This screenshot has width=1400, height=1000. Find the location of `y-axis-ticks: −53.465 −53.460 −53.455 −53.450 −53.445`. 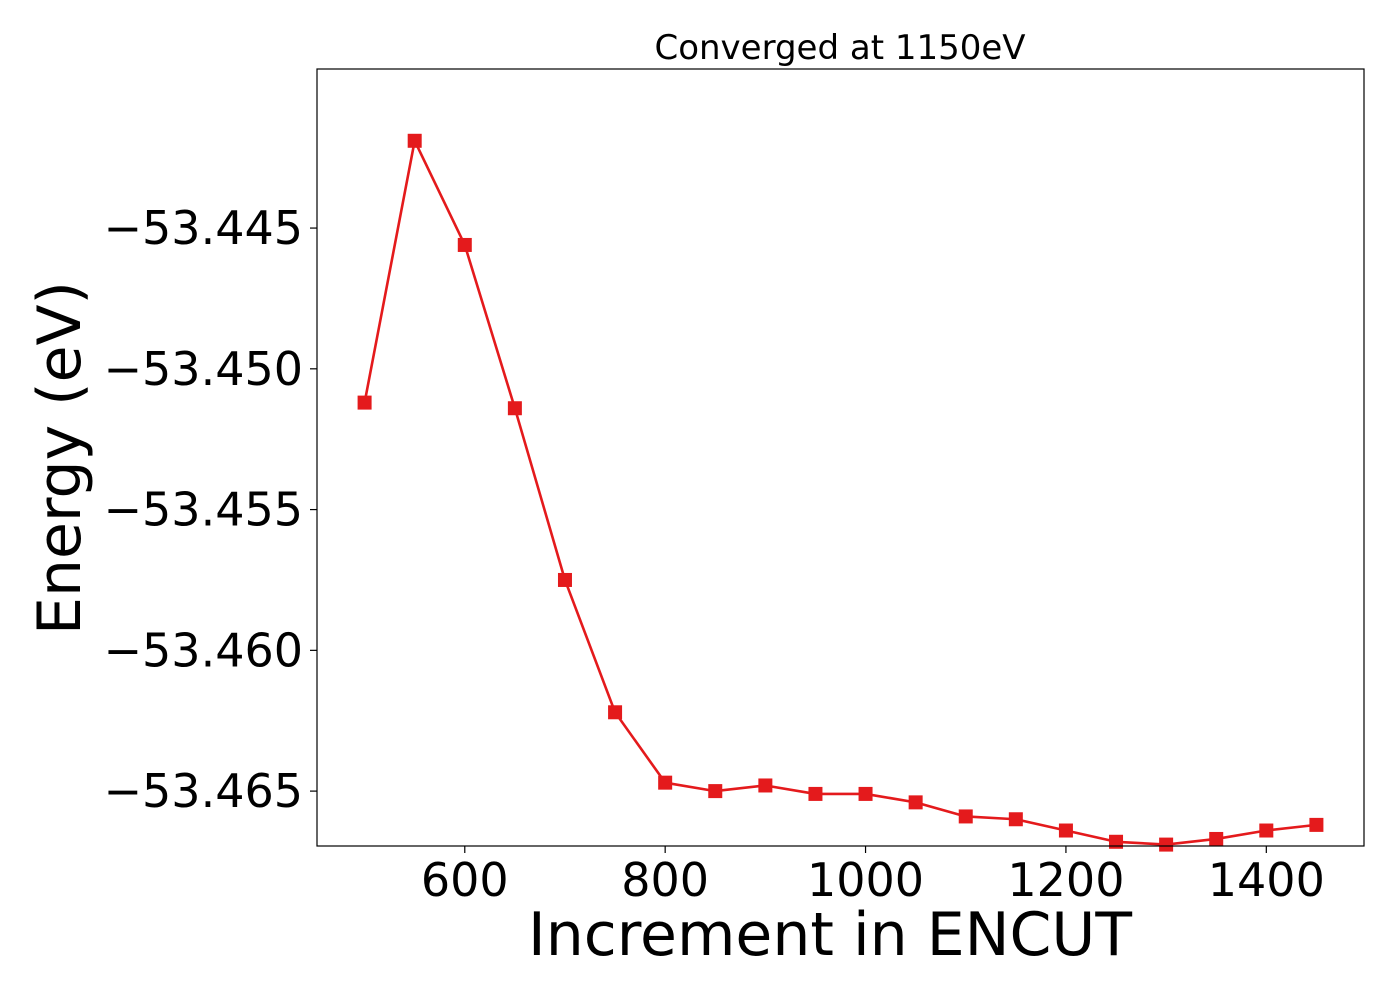

y-axis-ticks: −53.465 −53.460 −53.455 −53.450 −53.445 is located at coordinates (210, 509).